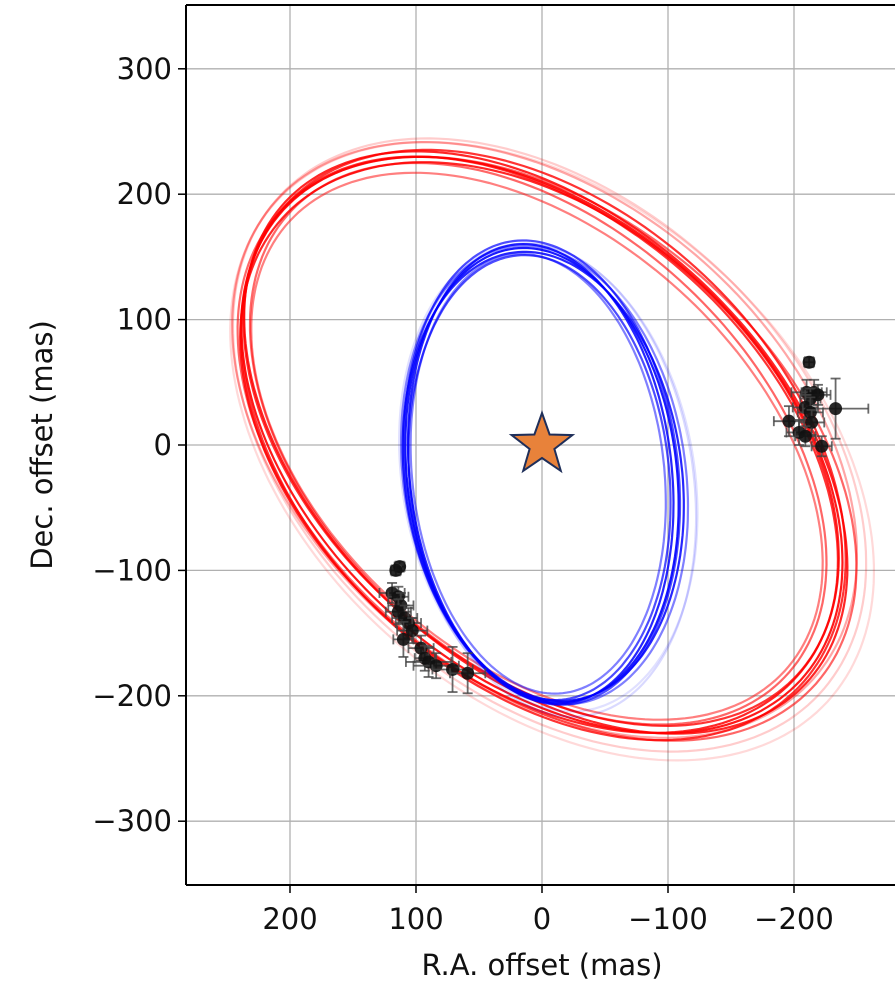  What do you see at coordinates (541, 965) in the screenshot?
I see `x-axis-label: R.A. offset (mas)` at bounding box center [541, 965].